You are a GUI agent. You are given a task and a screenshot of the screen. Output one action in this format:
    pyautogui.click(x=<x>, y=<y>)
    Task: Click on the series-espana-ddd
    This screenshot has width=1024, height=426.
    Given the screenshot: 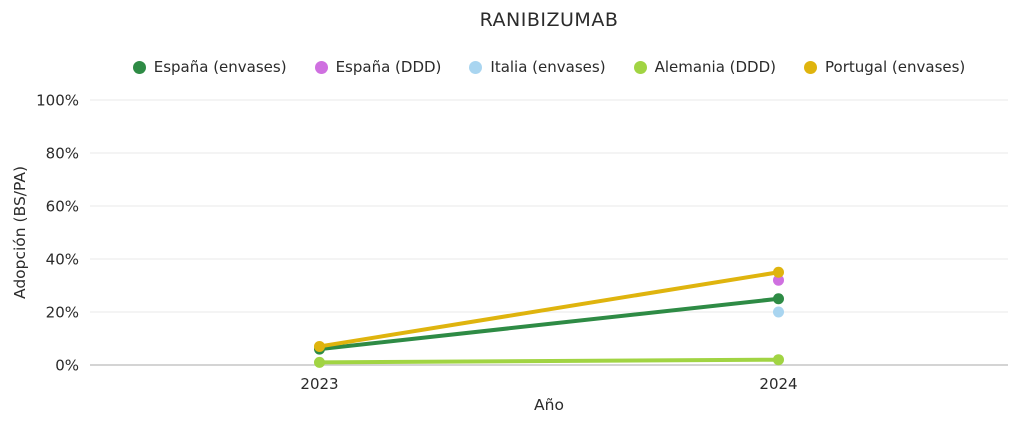 What is the action you would take?
    pyautogui.click(x=778, y=280)
    